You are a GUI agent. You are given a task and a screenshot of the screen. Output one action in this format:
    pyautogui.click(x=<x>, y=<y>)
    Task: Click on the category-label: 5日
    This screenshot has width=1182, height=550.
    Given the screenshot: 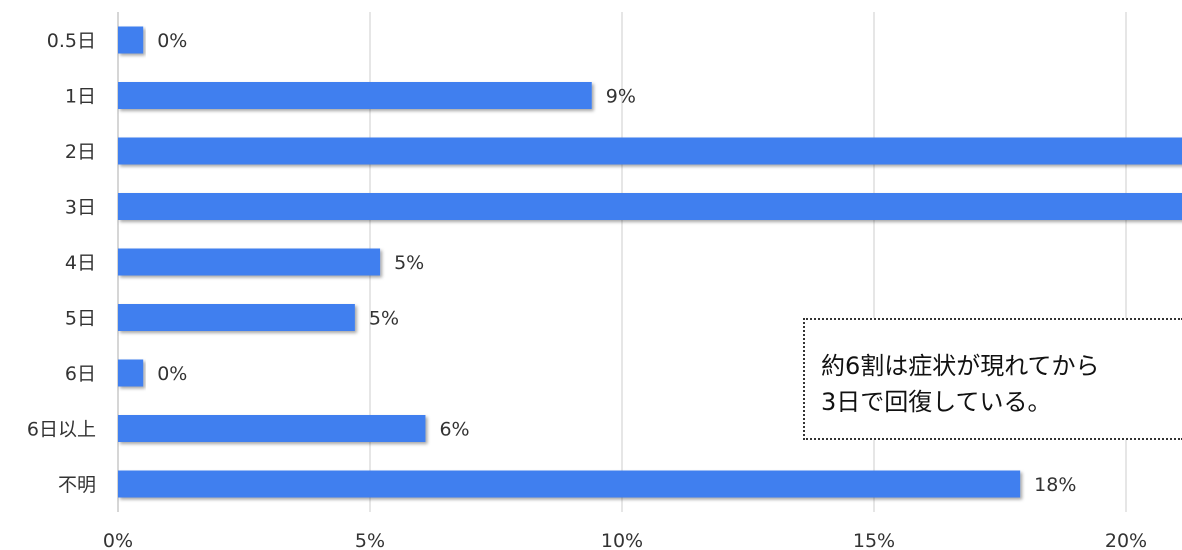 What is the action you would take?
    pyautogui.click(x=80, y=319)
    